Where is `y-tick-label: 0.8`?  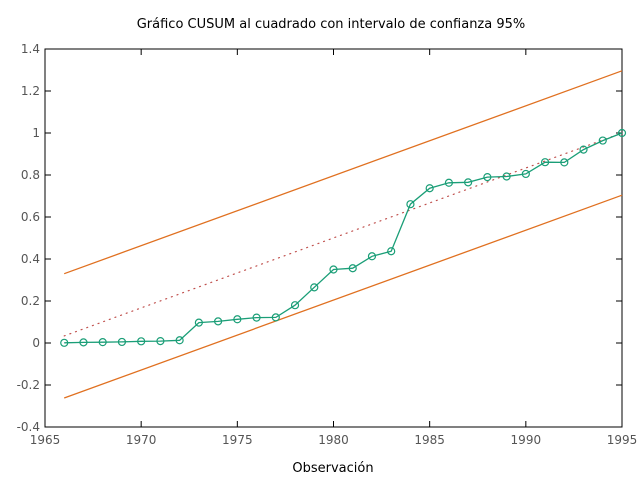 y-tick-label: 0.8 is located at coordinates (30, 175).